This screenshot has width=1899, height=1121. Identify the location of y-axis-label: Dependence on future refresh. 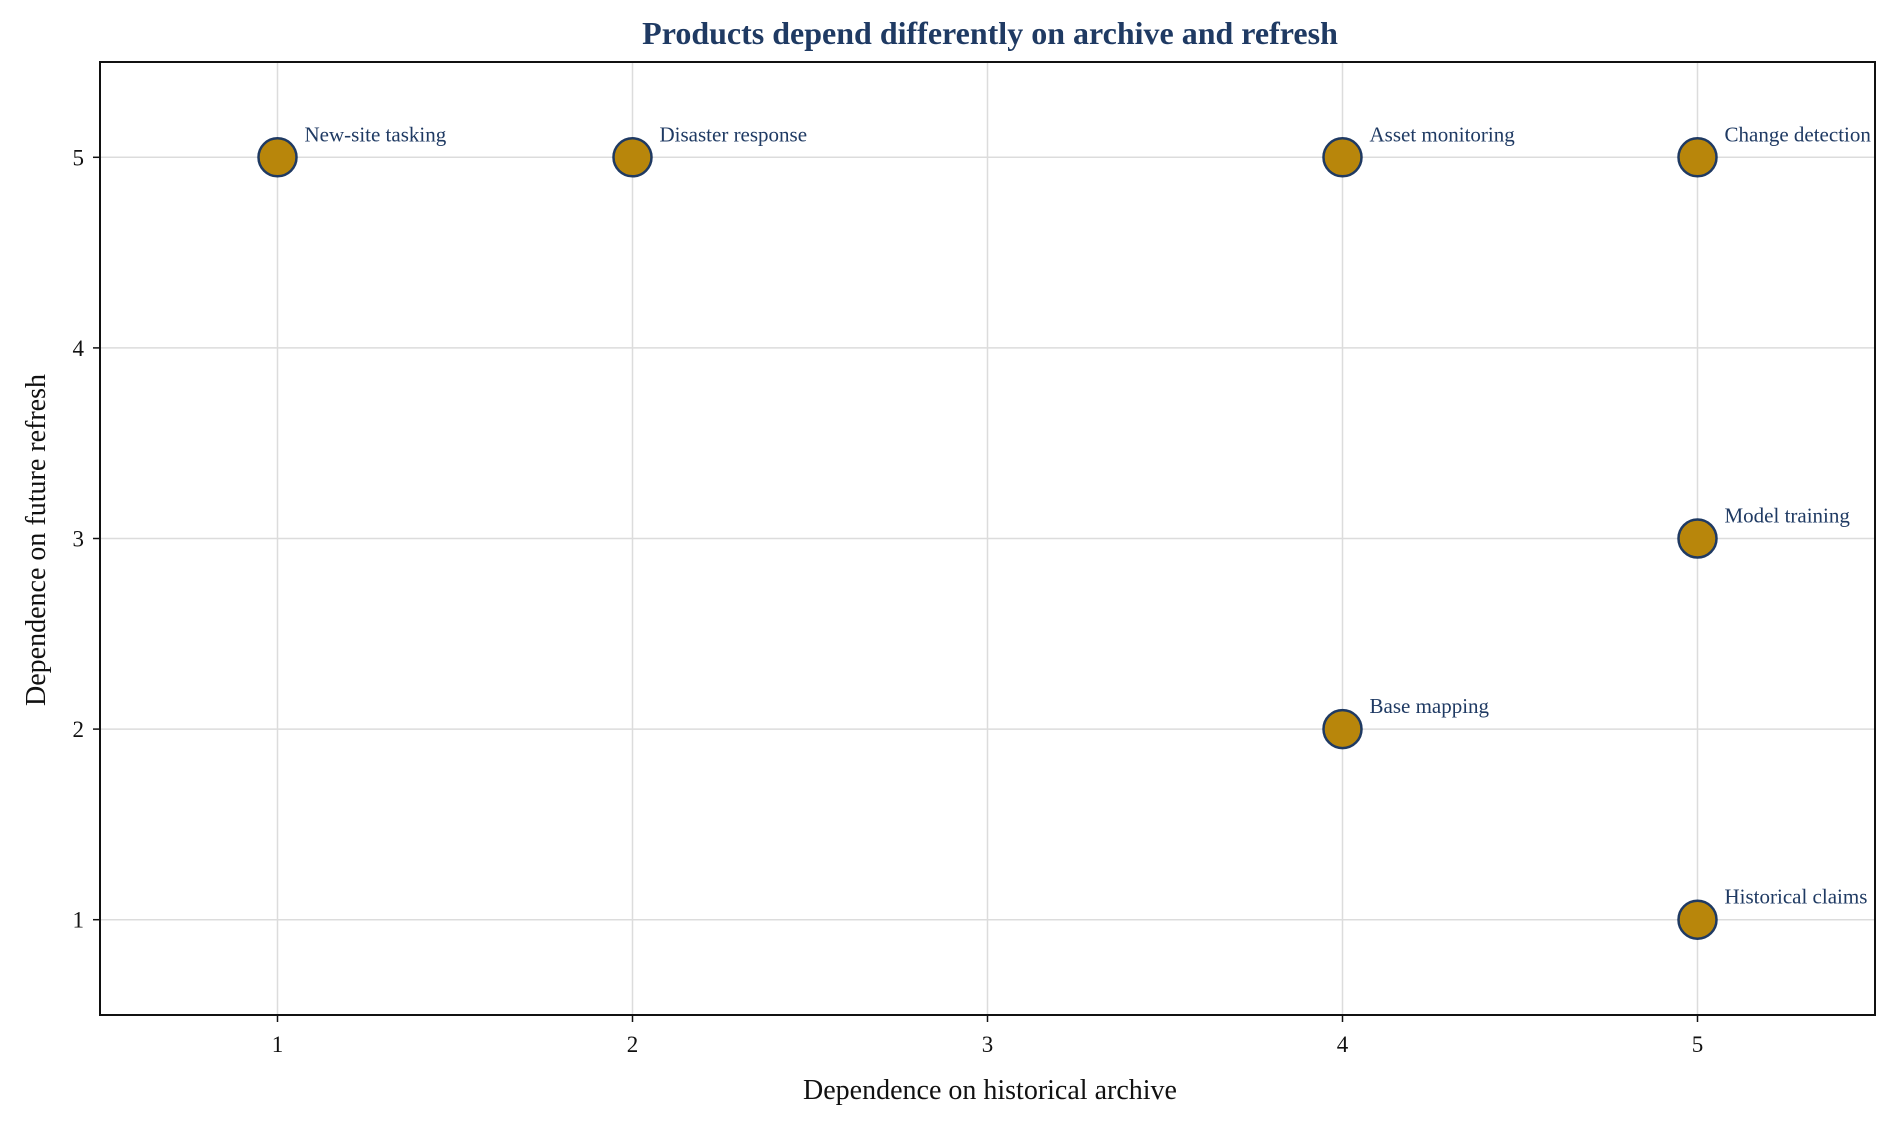
(36, 540).